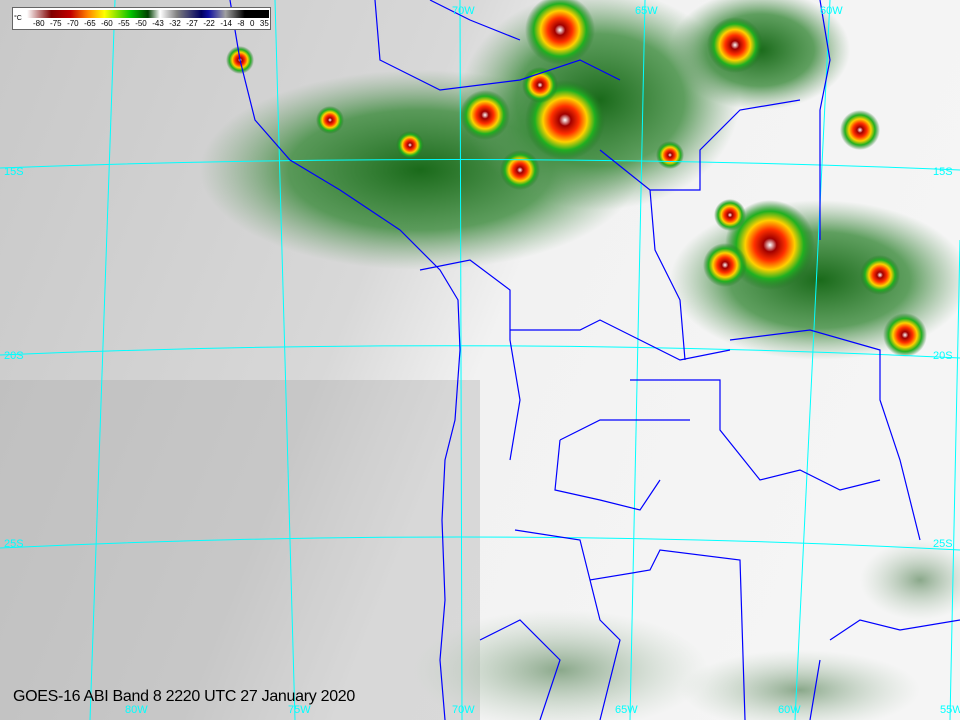 The image size is (960, 720). I want to click on meridian-70w, so click(461, 360).